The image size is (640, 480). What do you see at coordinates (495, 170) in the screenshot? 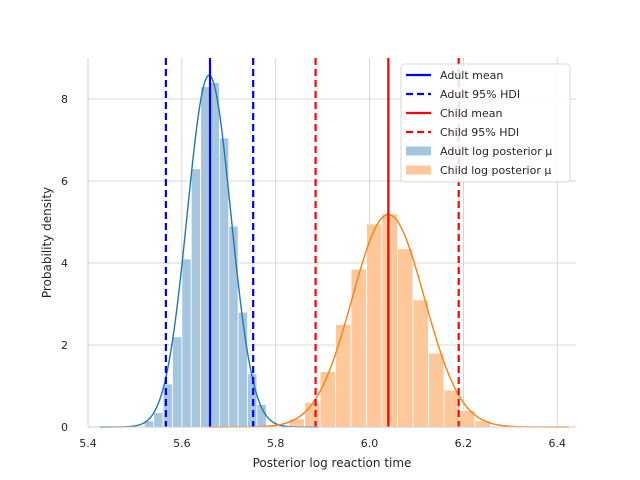
I see `legend-label-child-log-posterior: Child log posterior μ` at bounding box center [495, 170].